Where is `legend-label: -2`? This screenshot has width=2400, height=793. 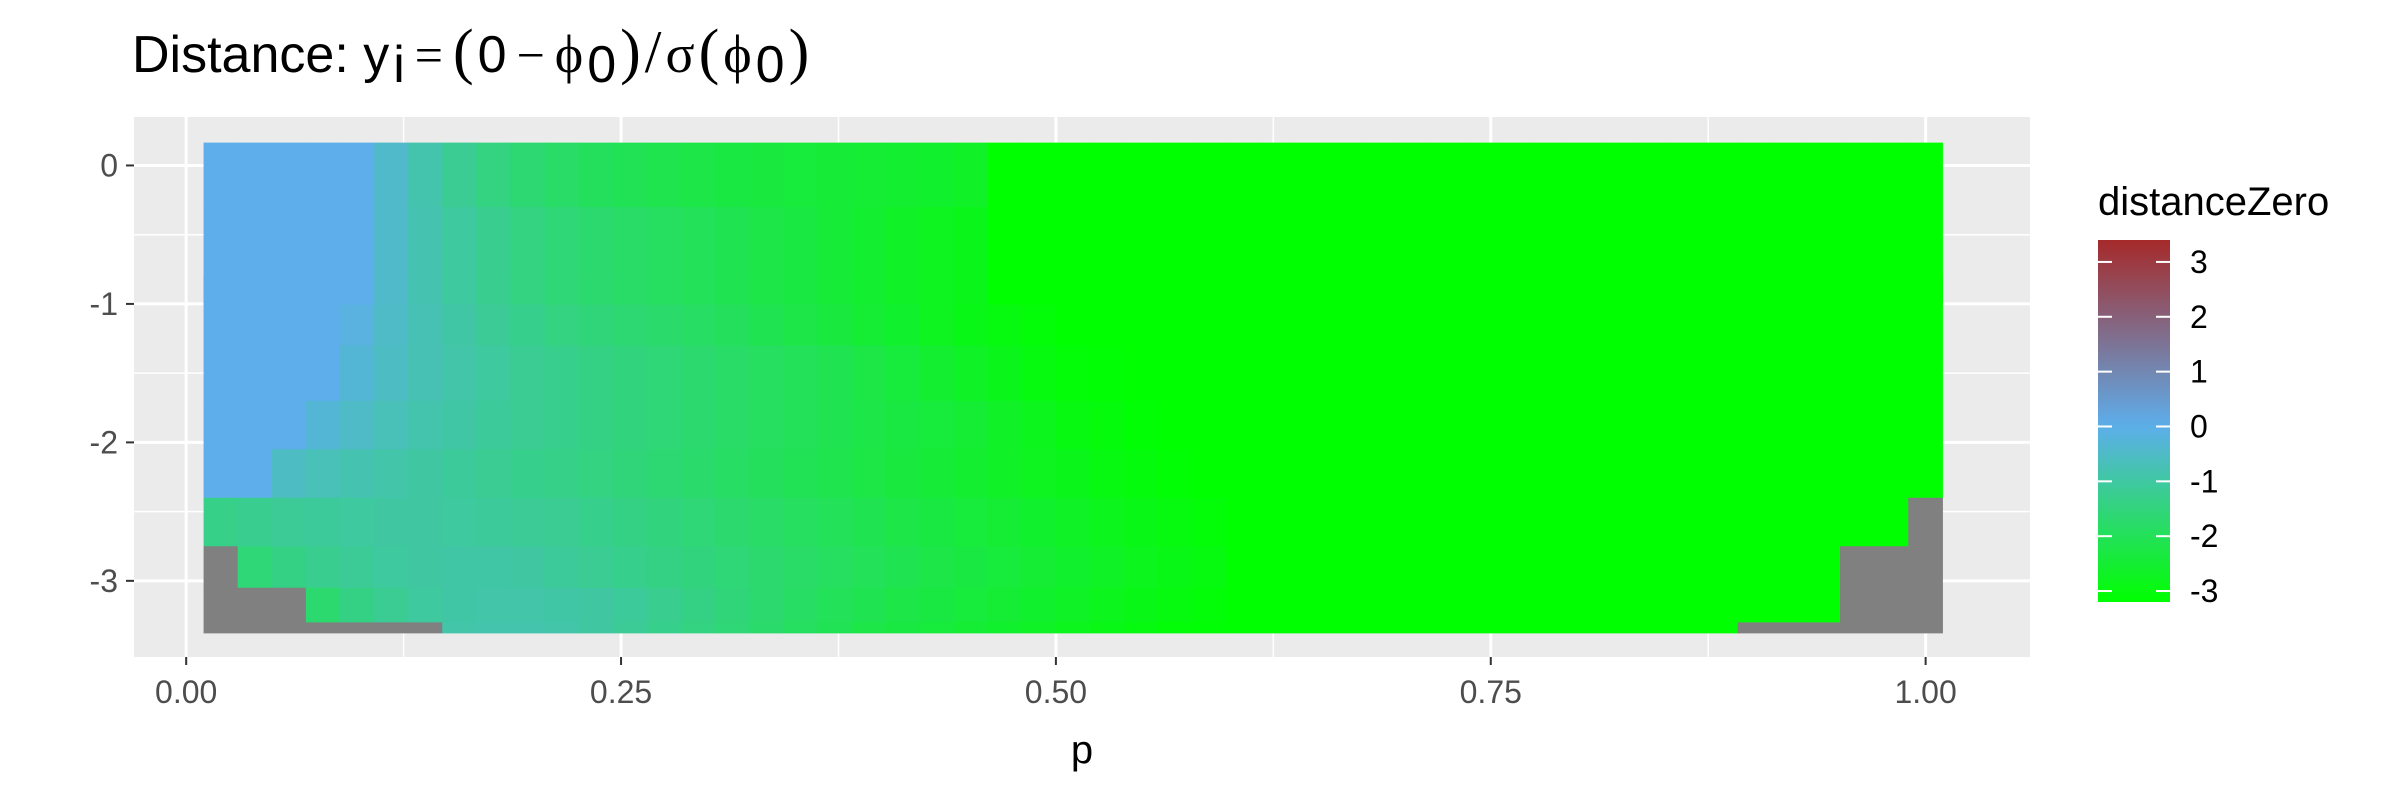 legend-label: -2 is located at coordinates (2204, 536).